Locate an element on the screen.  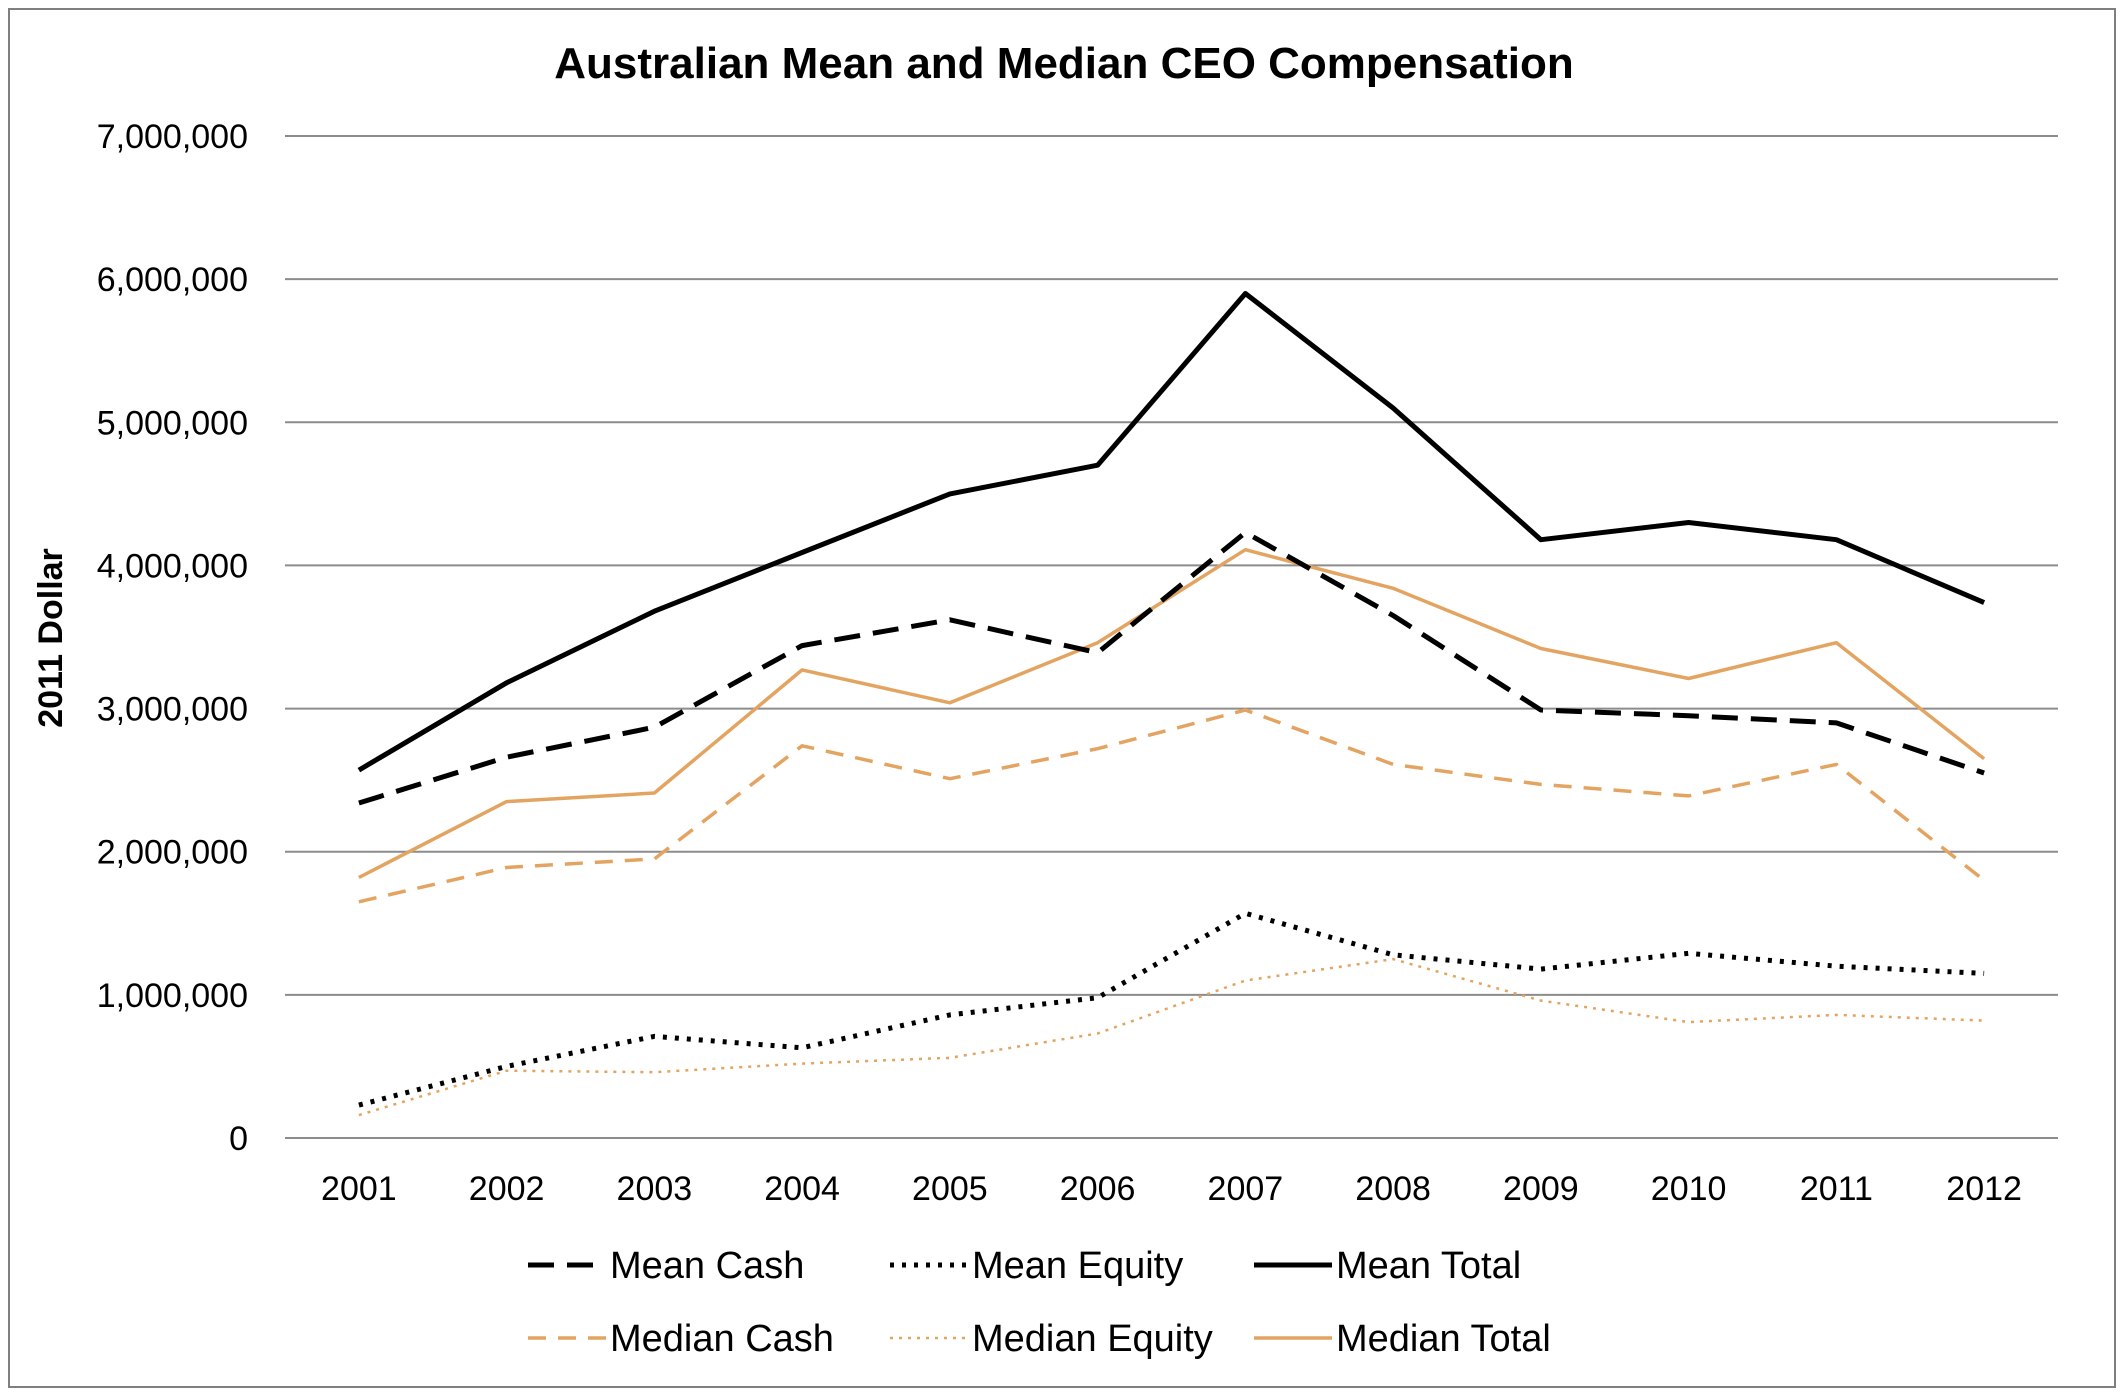
legend-item-mean-total: Mean Total is located at coordinates (1387, 1266).